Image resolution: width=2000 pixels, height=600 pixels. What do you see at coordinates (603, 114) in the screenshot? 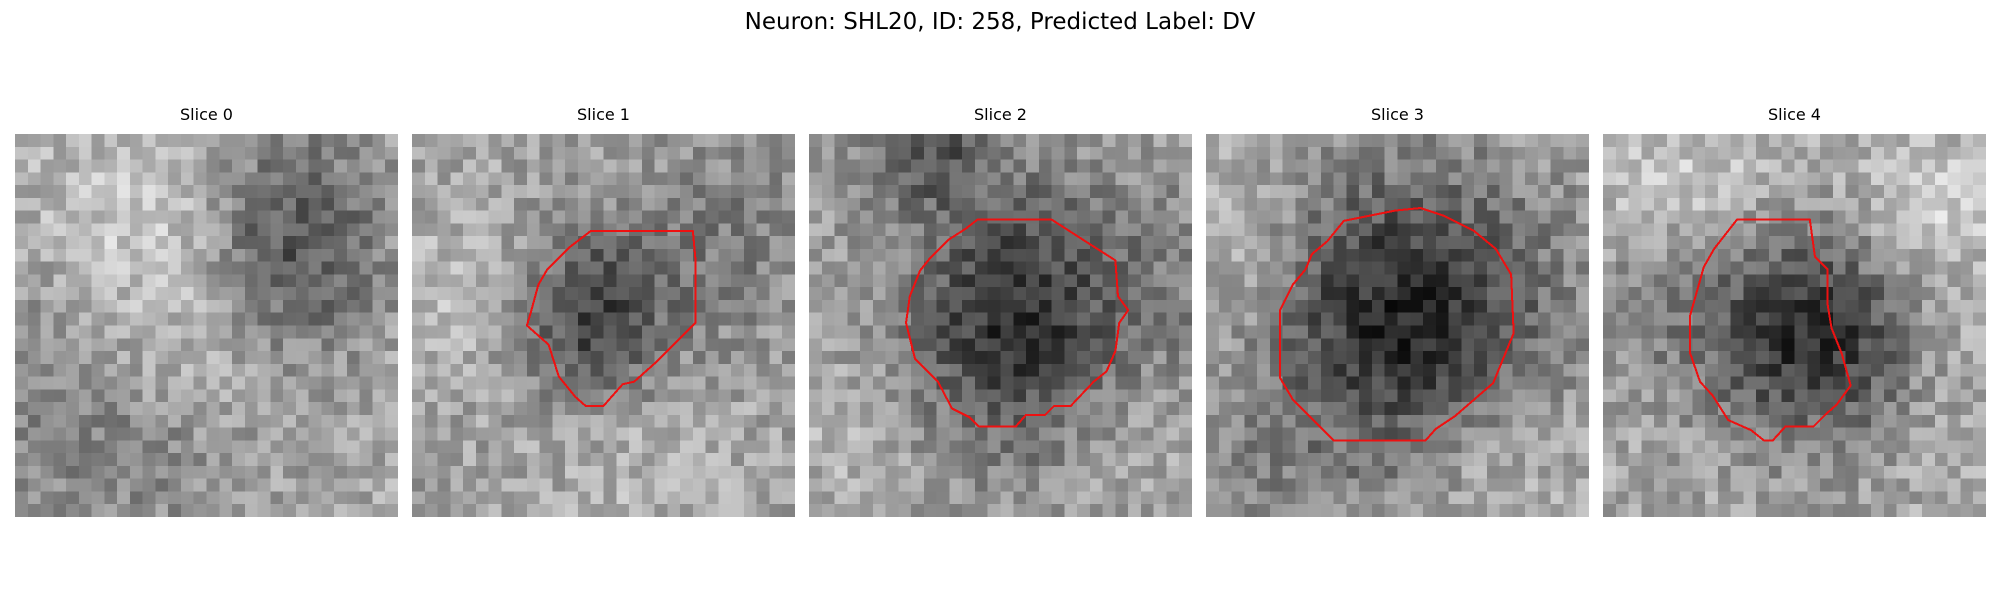
I see `slice-title-1: Slice 1` at bounding box center [603, 114].